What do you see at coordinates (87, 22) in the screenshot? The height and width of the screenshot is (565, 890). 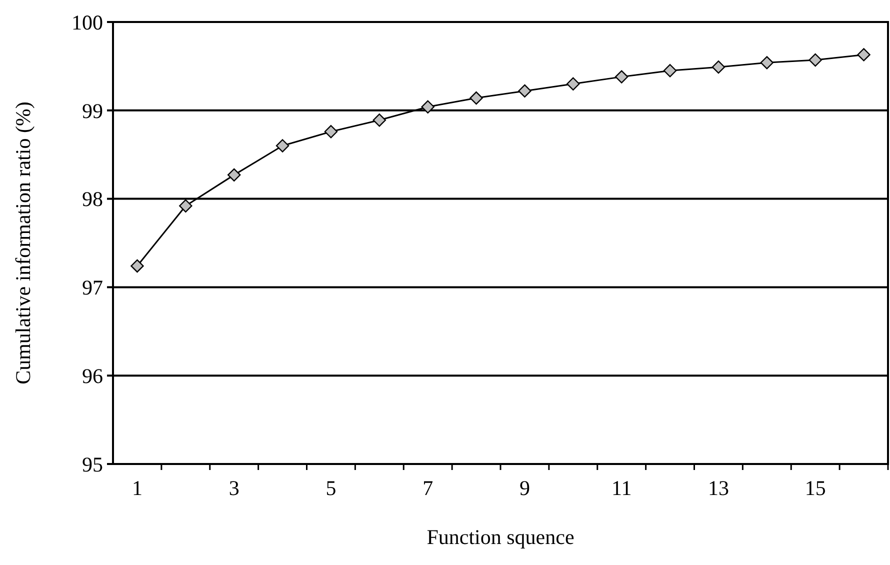 I see `y-tick-label: 100` at bounding box center [87, 22].